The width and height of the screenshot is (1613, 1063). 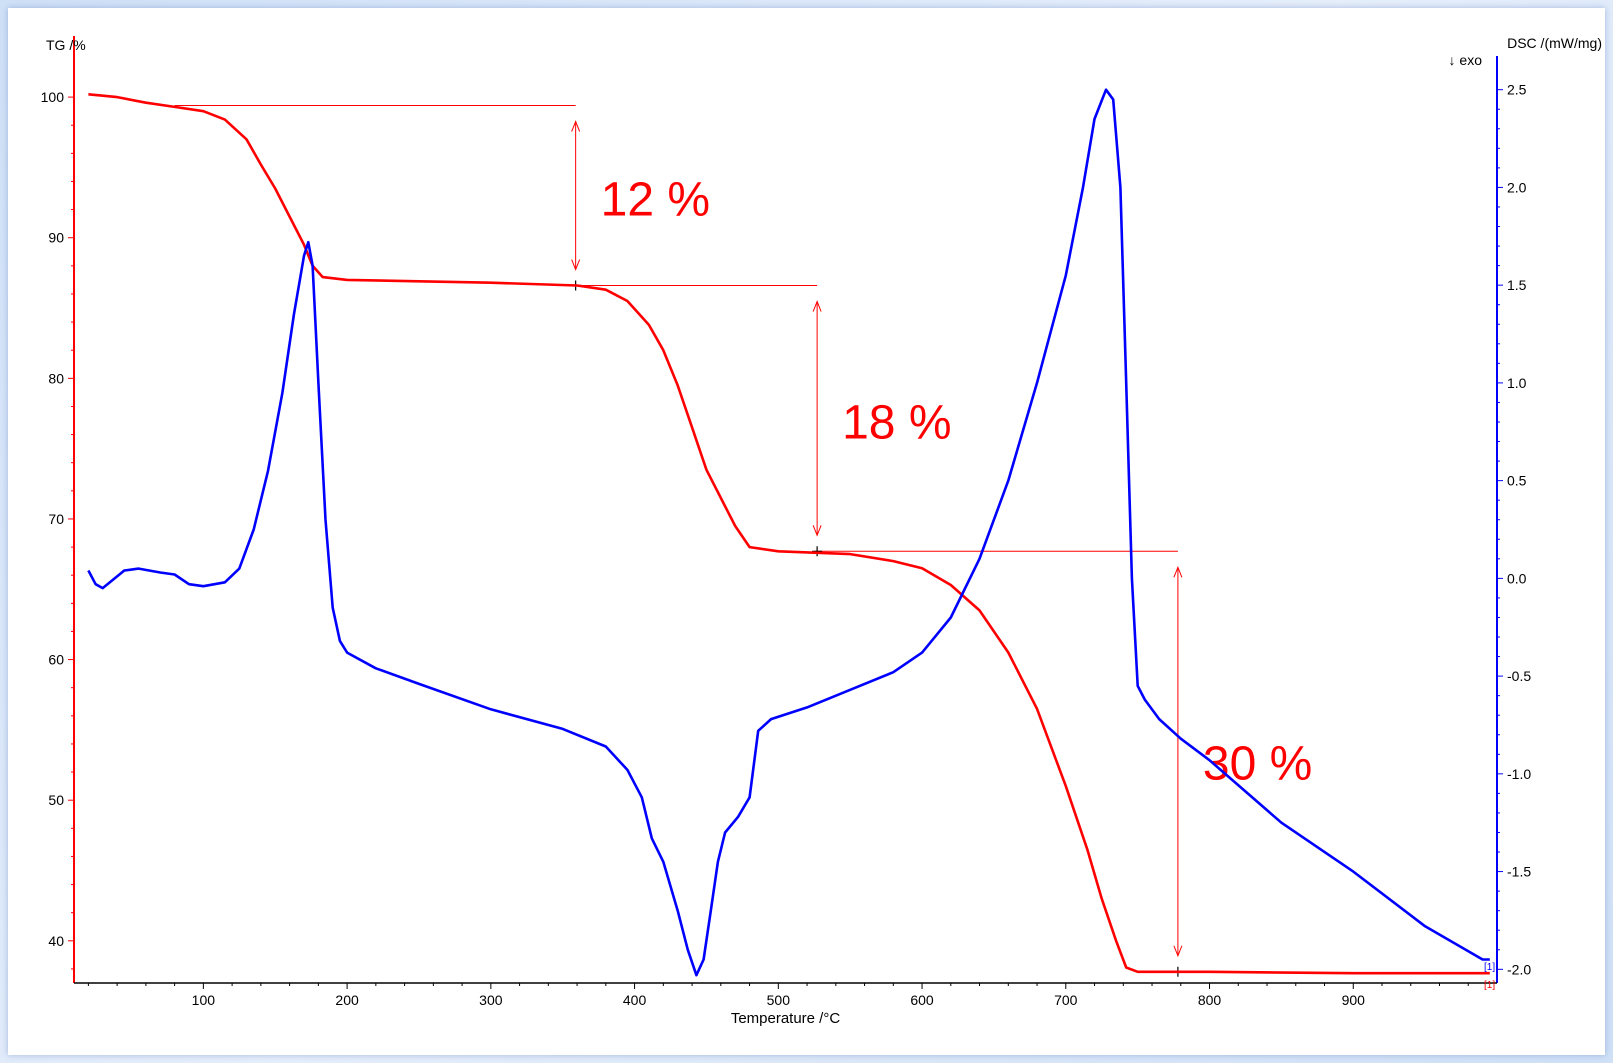 What do you see at coordinates (655, 200) in the screenshot?
I see `mass-loss-label: 12 %` at bounding box center [655, 200].